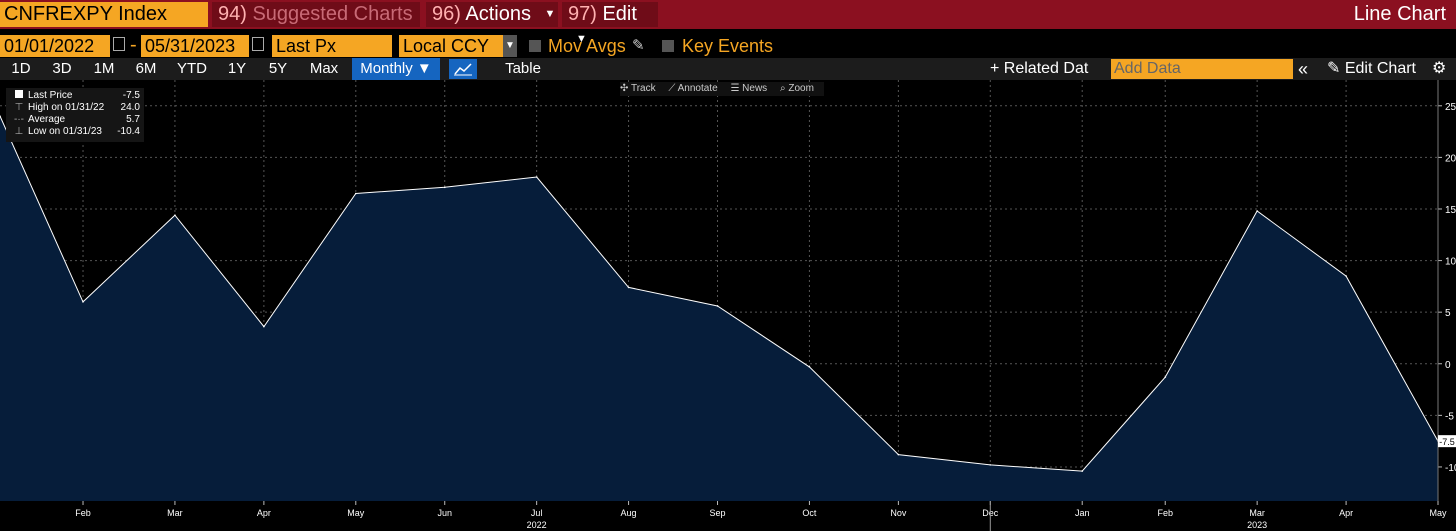 This screenshot has width=1456, height=531. Describe the element at coordinates (131, 95) in the screenshot. I see `legend-value: -7.5` at that location.